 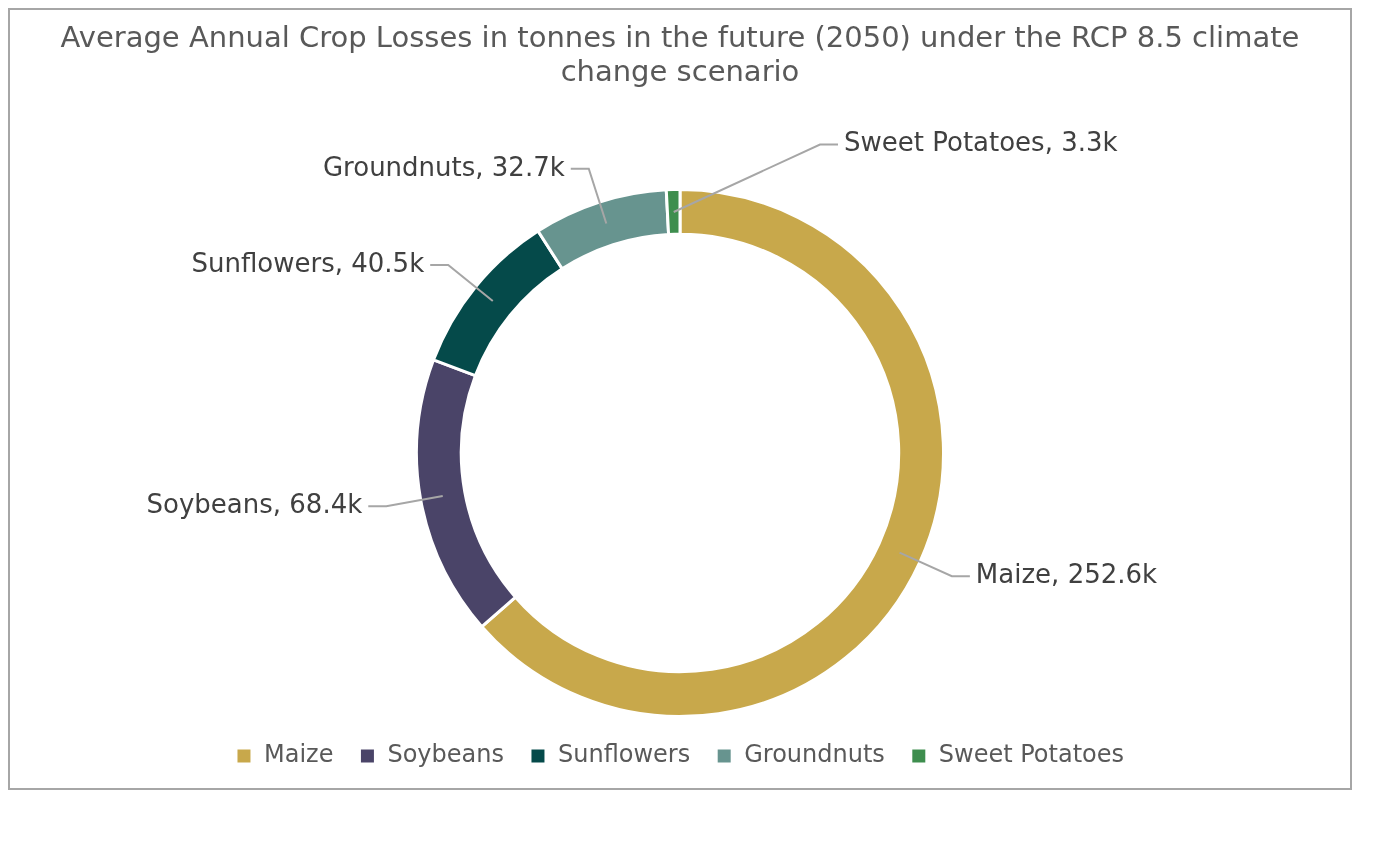 What do you see at coordinates (443, 166) in the screenshot?
I see `data-label: Groundnuts, 32.7k` at bounding box center [443, 166].